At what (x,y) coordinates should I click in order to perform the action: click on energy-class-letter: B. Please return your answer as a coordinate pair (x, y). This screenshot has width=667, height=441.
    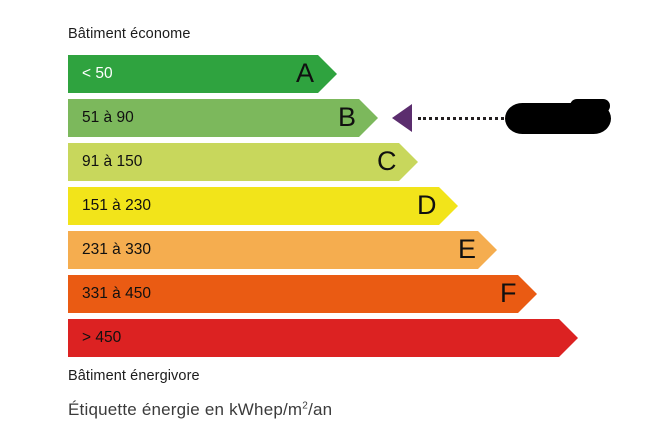
    Looking at the image, I should click on (347, 117).